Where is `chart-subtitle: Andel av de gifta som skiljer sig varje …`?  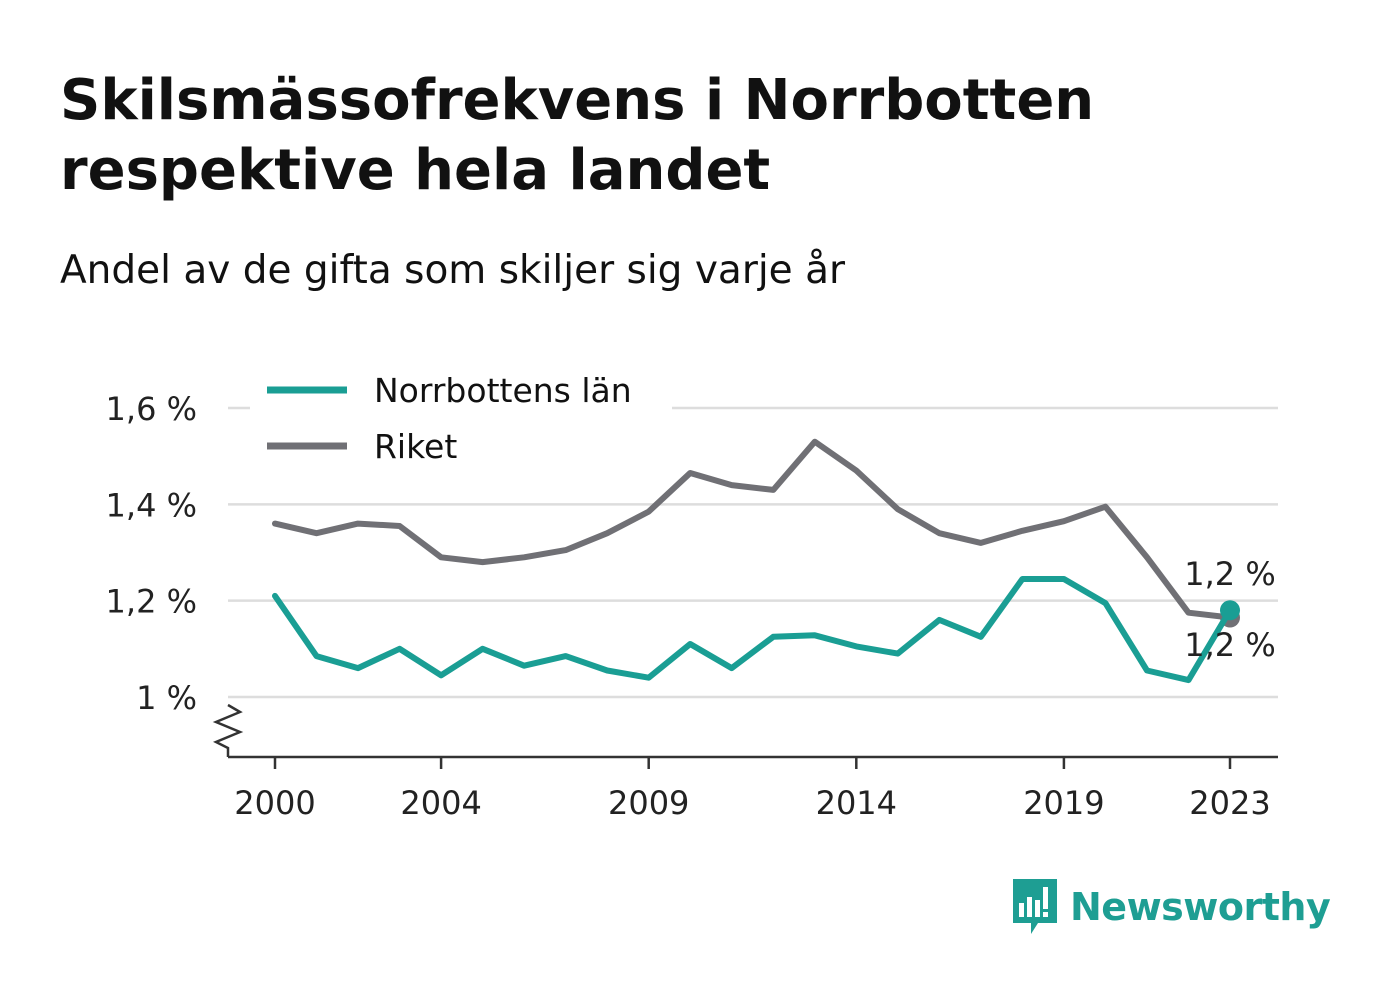 chart-subtitle: Andel av de gifta som skiljer sig varje … is located at coordinates (453, 270).